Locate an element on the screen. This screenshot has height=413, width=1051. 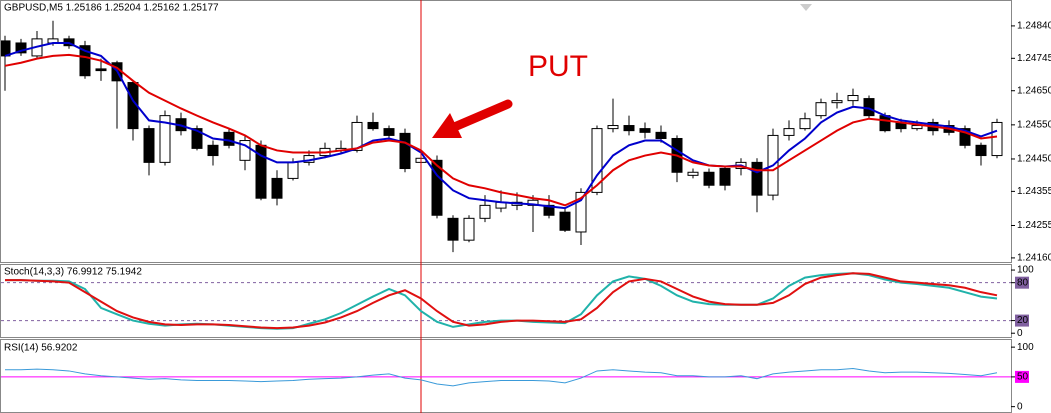
stoch-title: Stoch(14,3,3) 76.9912 75.1942 is located at coordinates (73, 272).